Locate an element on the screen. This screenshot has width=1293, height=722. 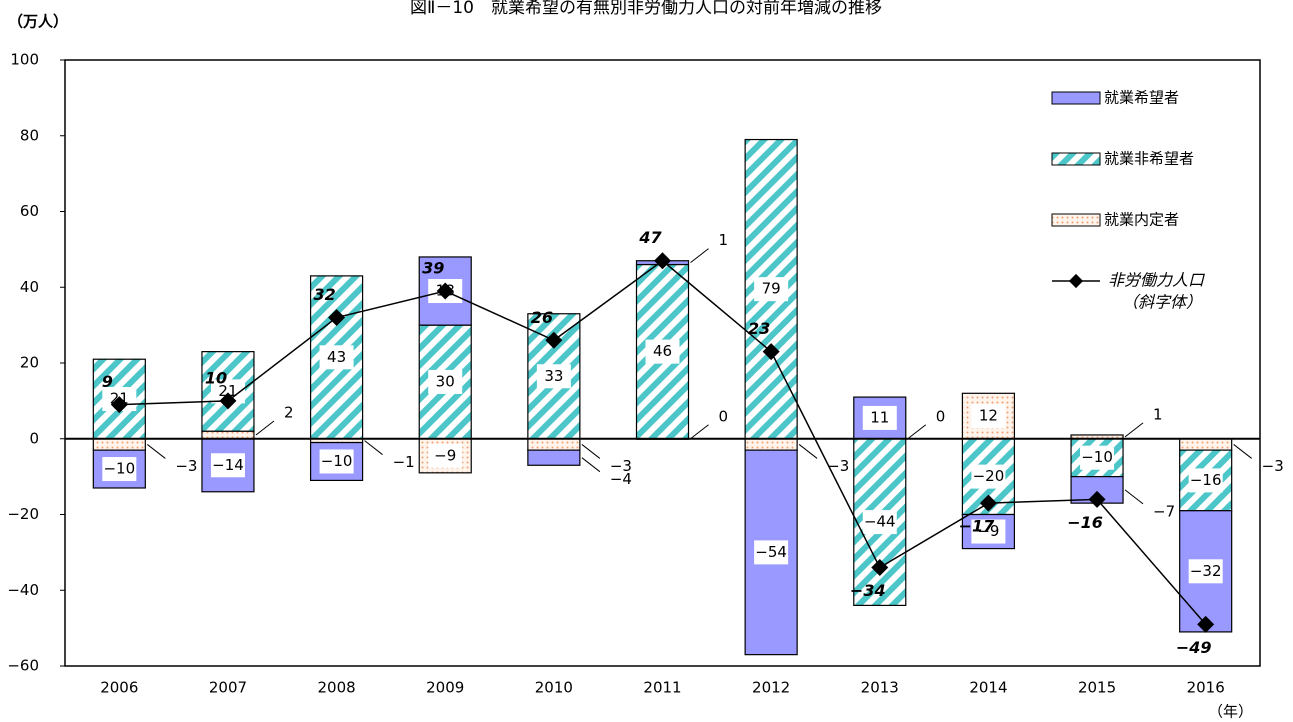
x-unit: （年） is located at coordinates (1230, 712).